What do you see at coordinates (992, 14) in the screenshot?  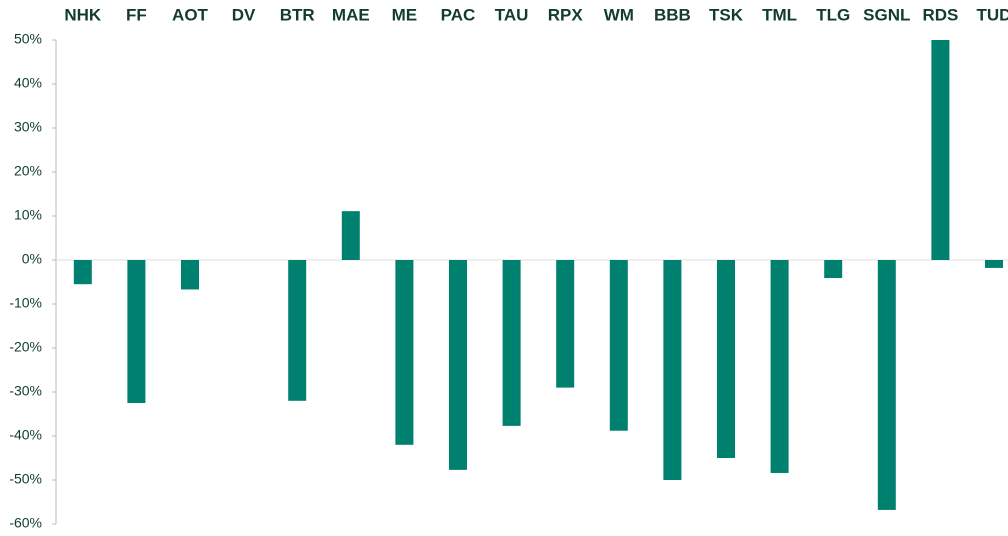 I see `x-tick-label: TUD` at bounding box center [992, 14].